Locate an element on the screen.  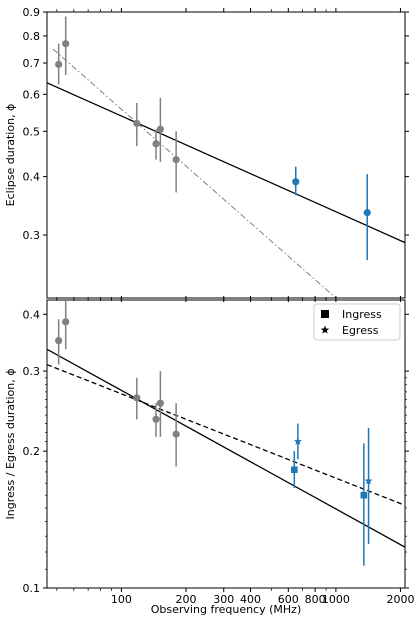
legend-star-marker is located at coordinates (325, 329).